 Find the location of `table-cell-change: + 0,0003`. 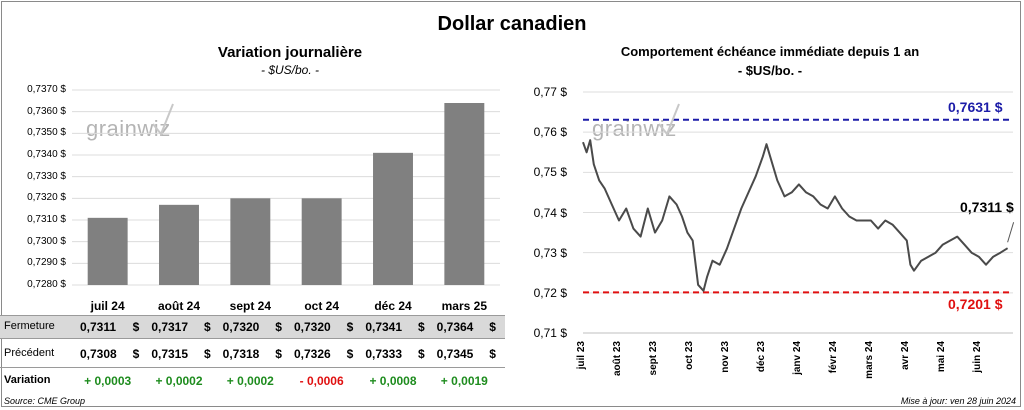

table-cell-change: + 0,0003 is located at coordinates (108, 381).